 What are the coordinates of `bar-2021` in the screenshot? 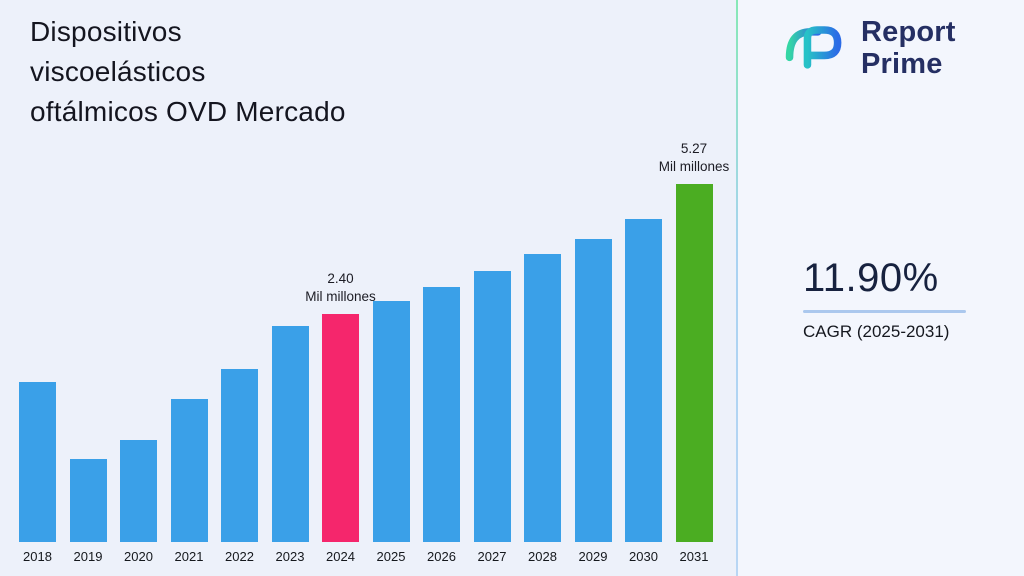 It's located at (189, 470).